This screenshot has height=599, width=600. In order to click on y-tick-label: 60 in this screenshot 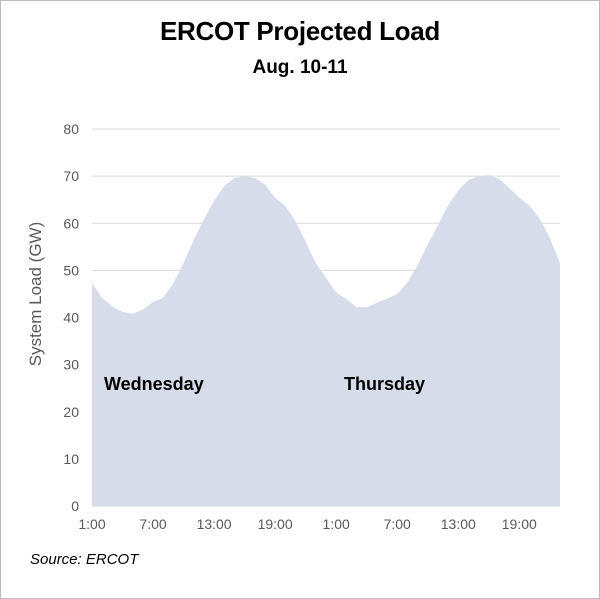, I will do `click(71, 223)`.